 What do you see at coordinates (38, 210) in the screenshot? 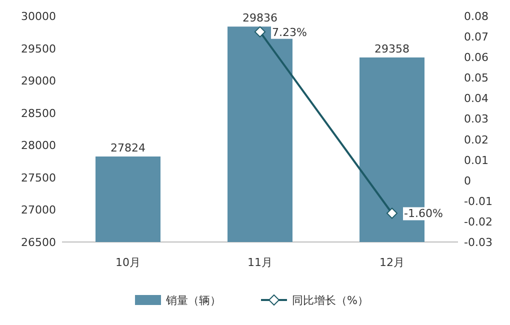
I see `ytick: 27000` at bounding box center [38, 210].